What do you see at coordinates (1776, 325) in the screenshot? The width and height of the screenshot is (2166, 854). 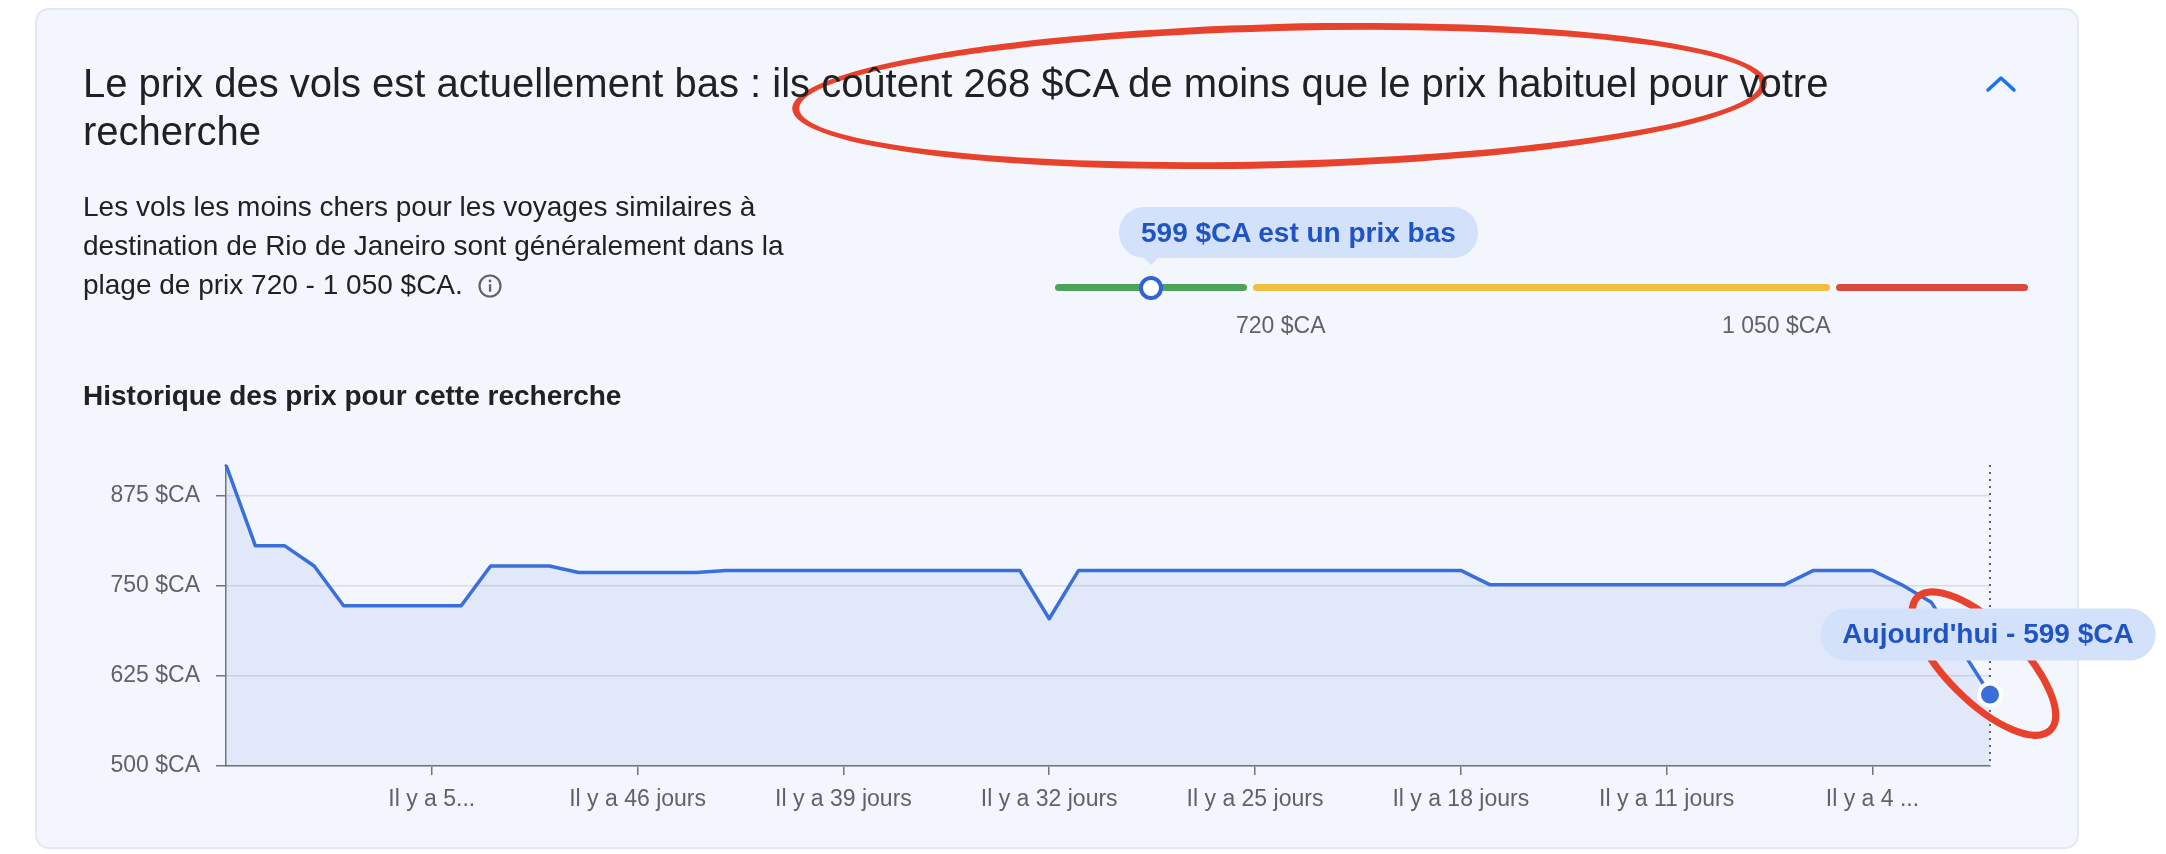 I see `text: 1 050 $CA` at bounding box center [1776, 325].